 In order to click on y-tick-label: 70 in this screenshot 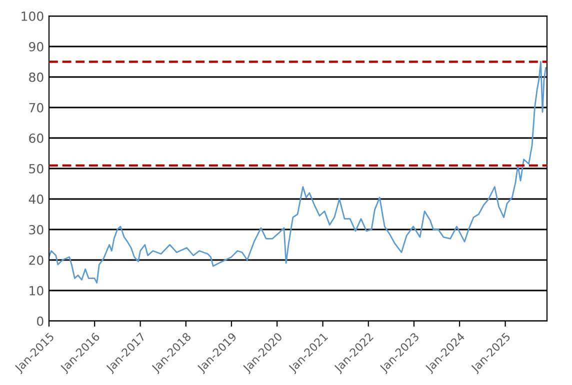, I will do `click(36, 107)`.